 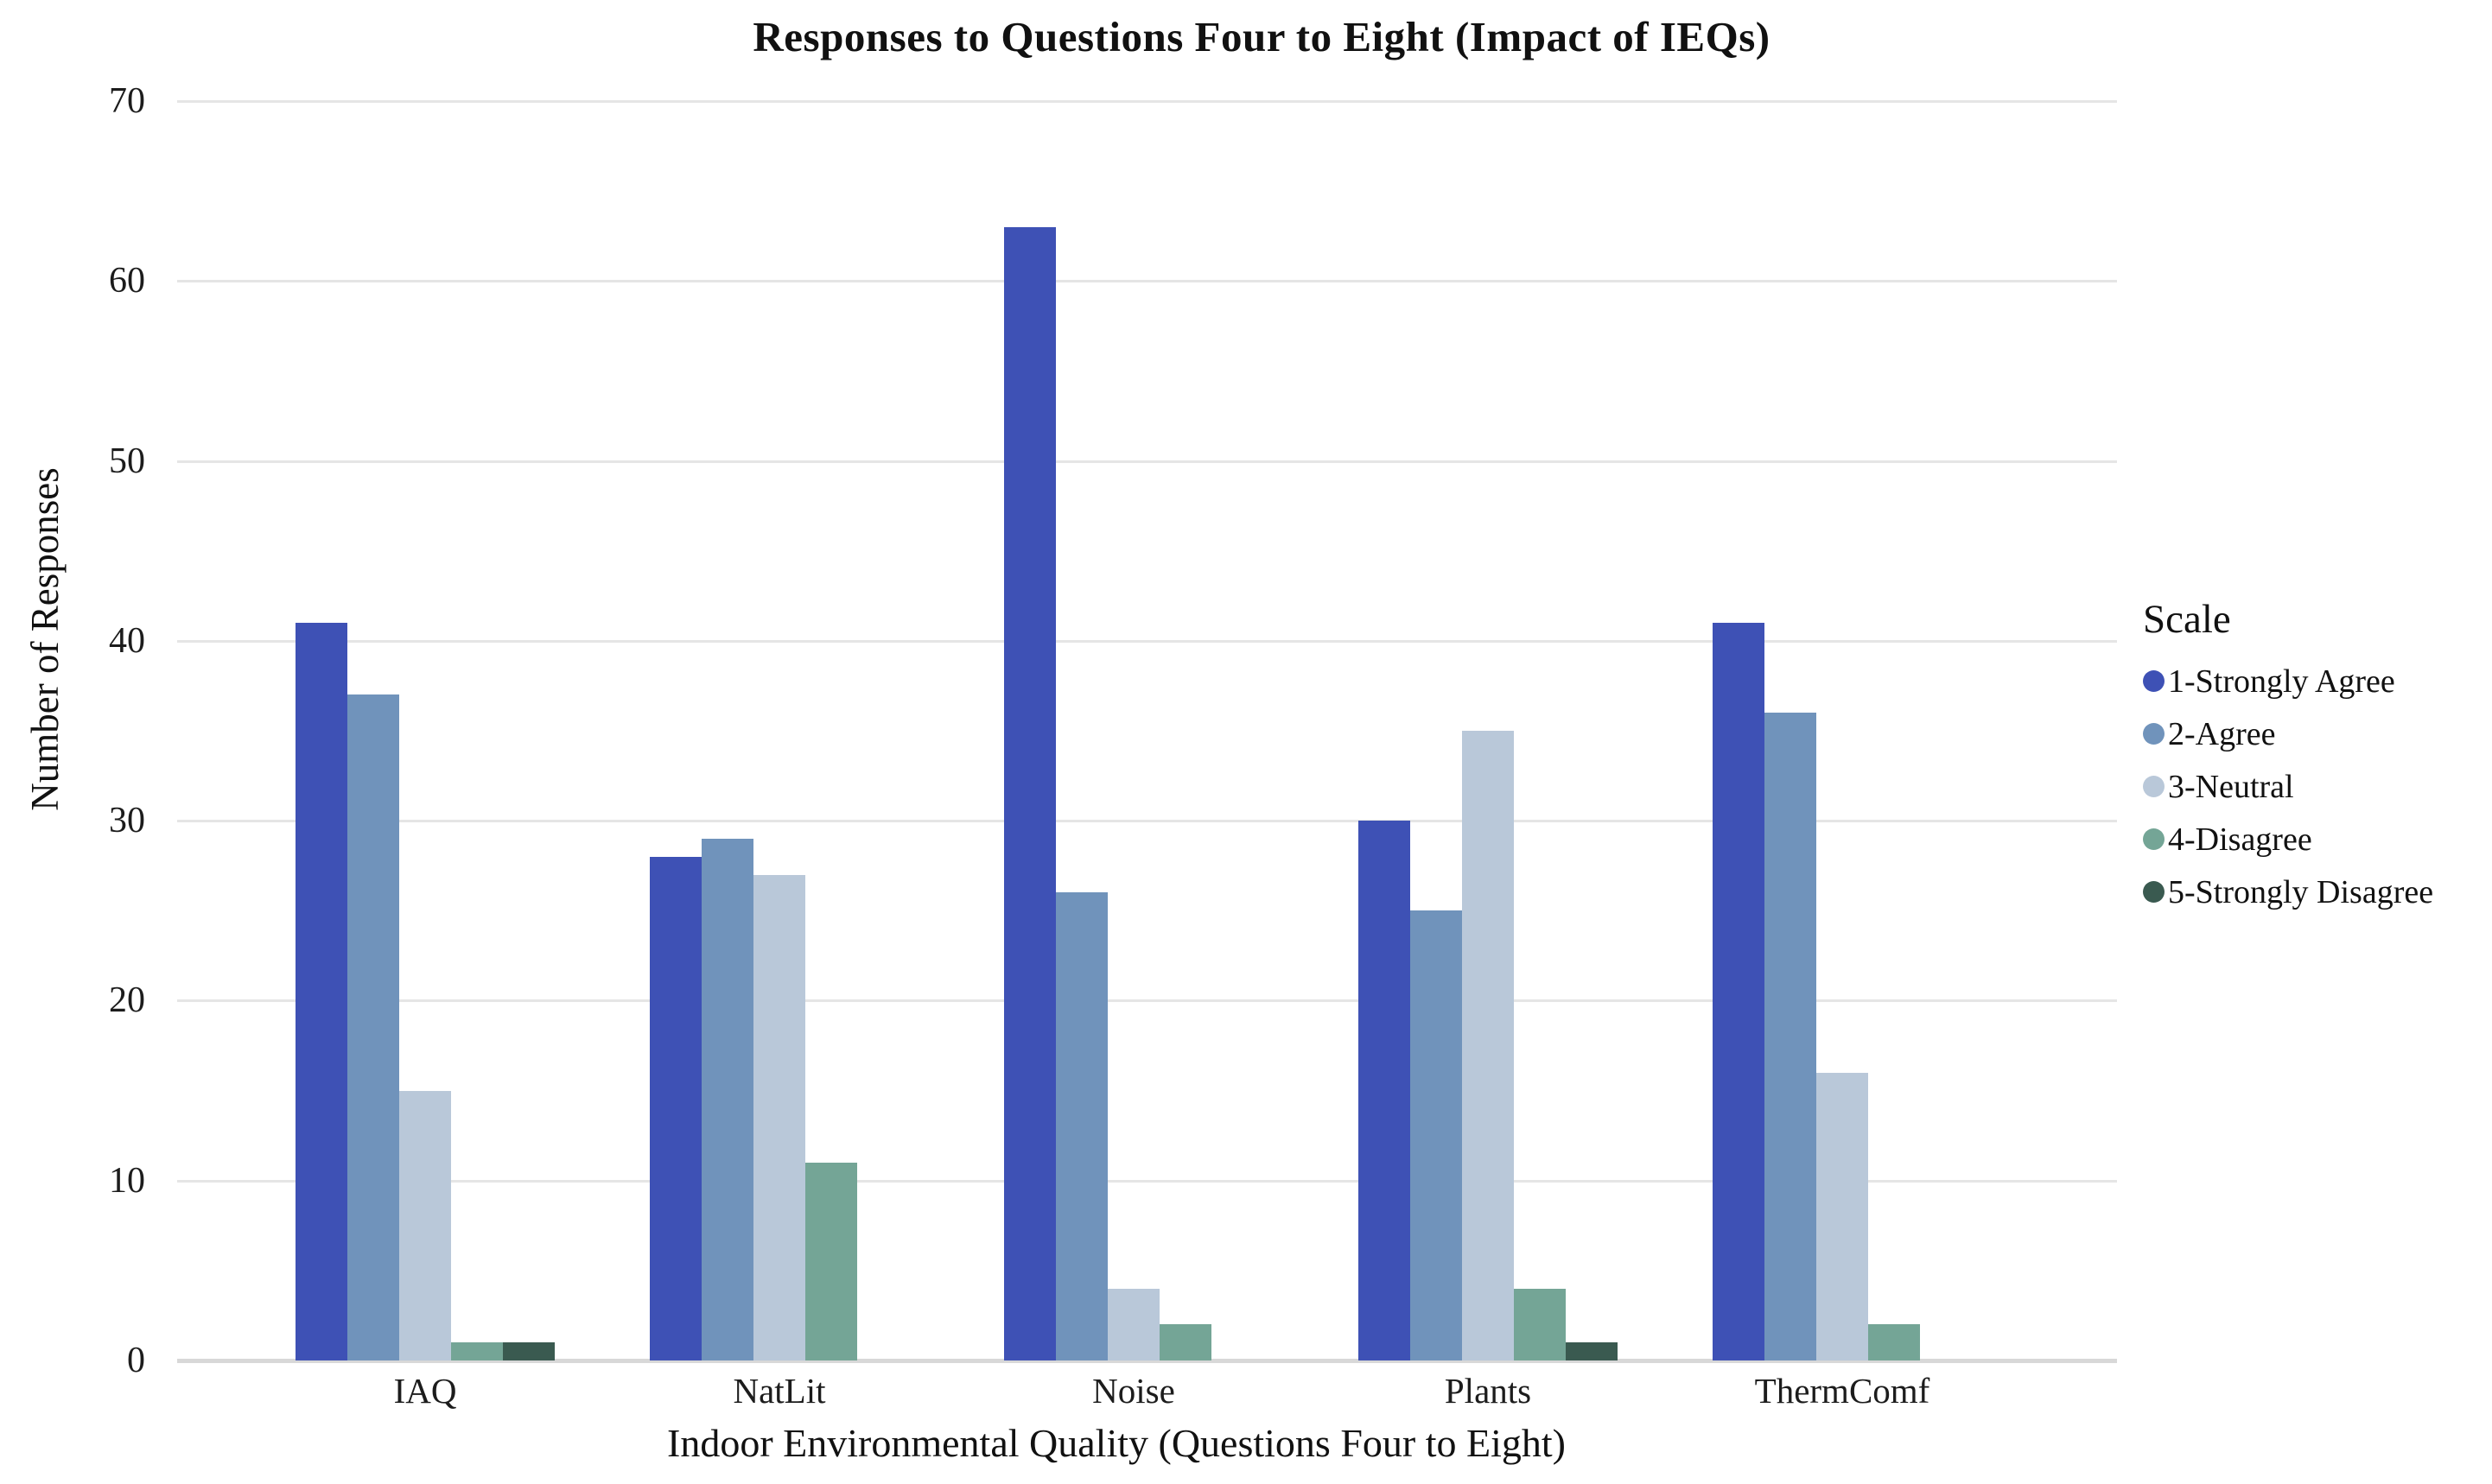 What do you see at coordinates (2240, 839) in the screenshot?
I see `legend-item-label: 4-Disagree` at bounding box center [2240, 839].